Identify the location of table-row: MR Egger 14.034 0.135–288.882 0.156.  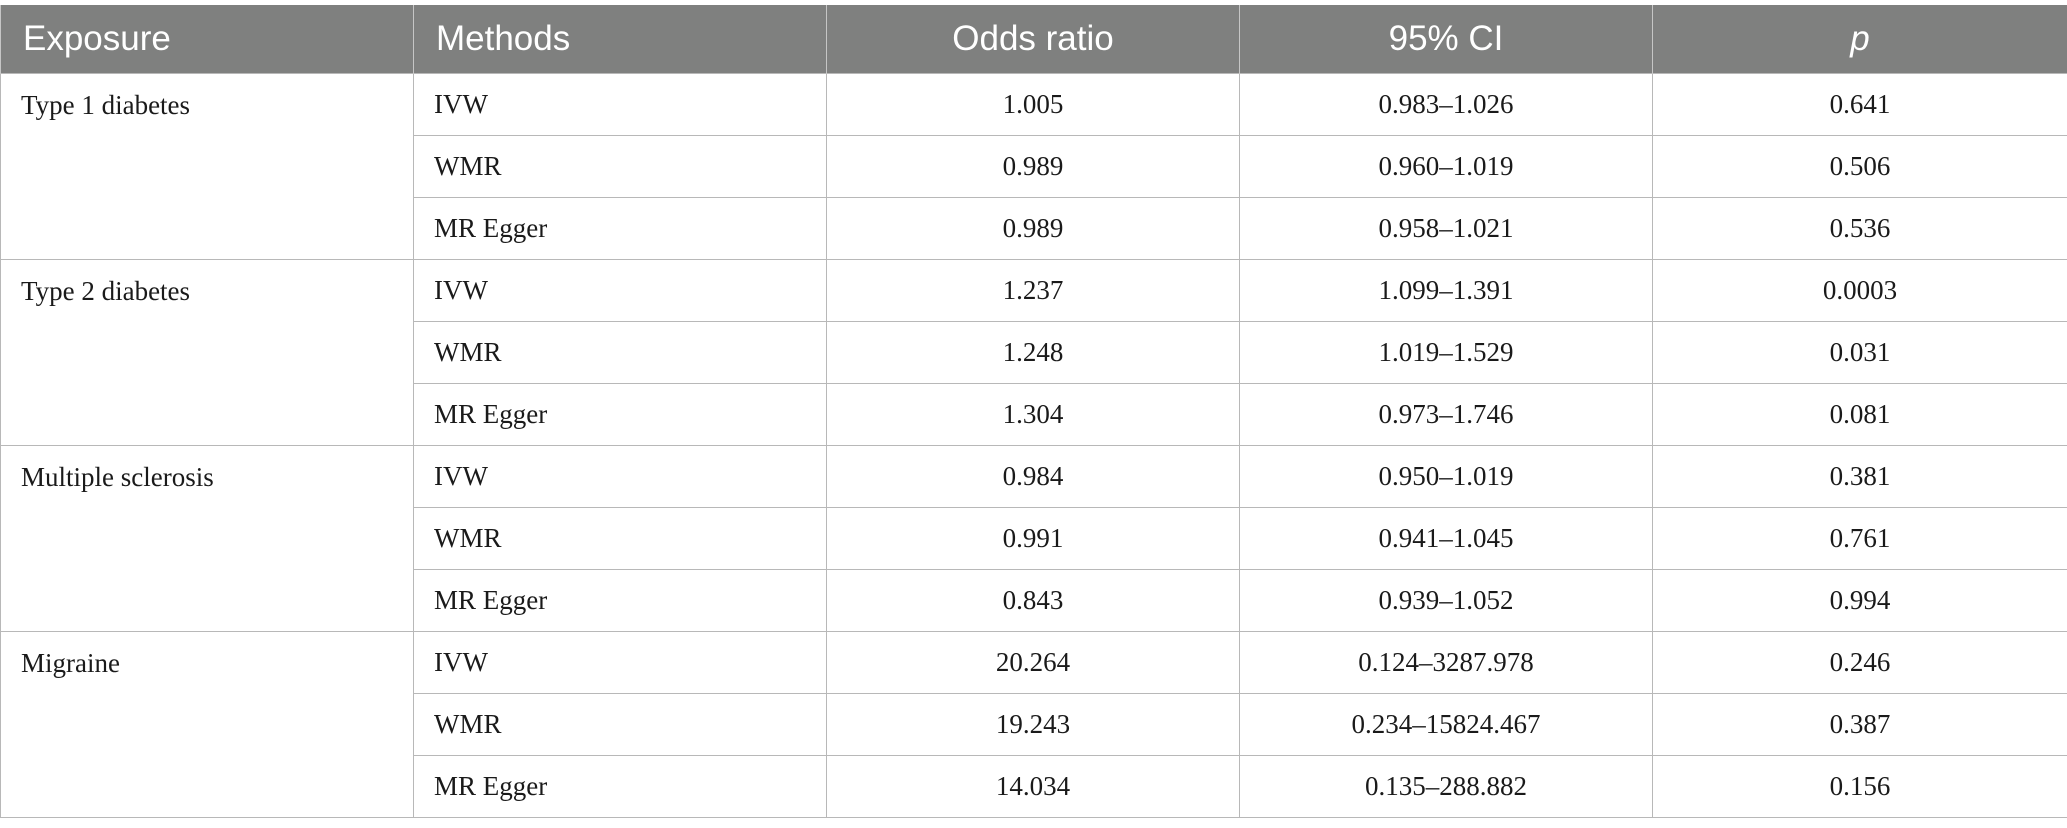
(1034, 786).